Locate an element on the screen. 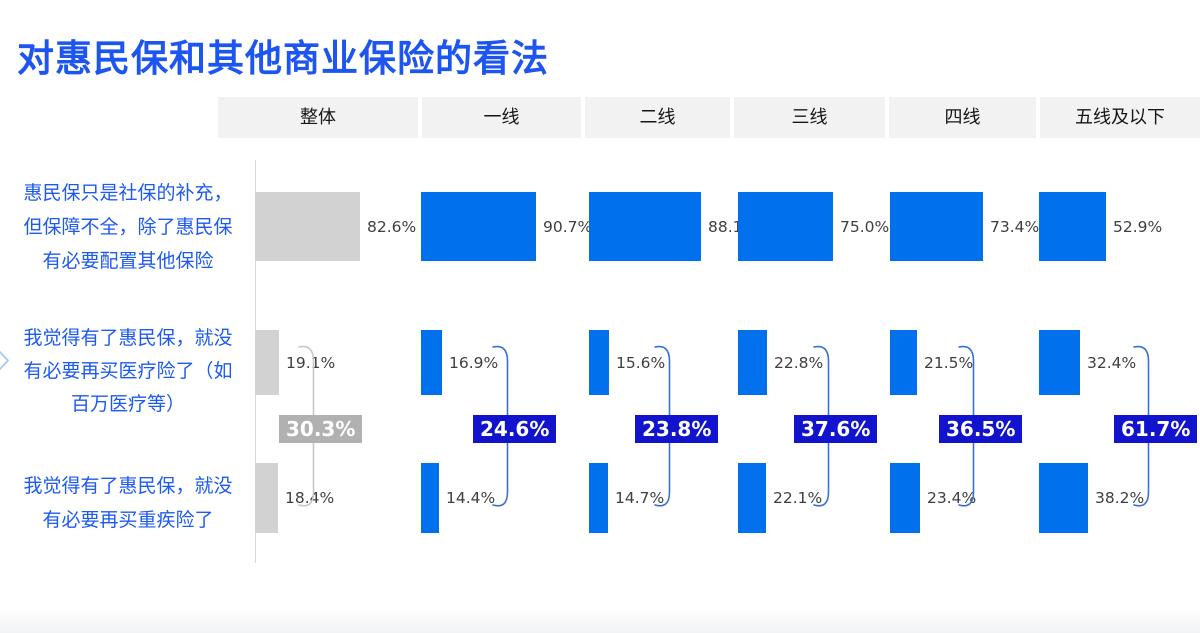  statement-line: 有必要再买重疾险了 is located at coordinates (128, 520).